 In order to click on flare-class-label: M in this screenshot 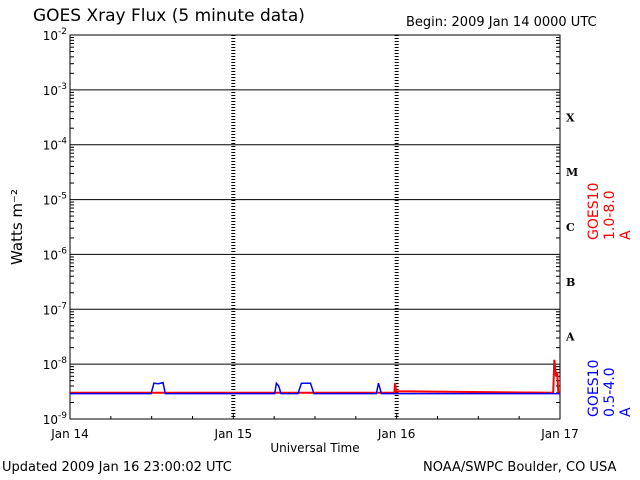, I will do `click(572, 172)`.